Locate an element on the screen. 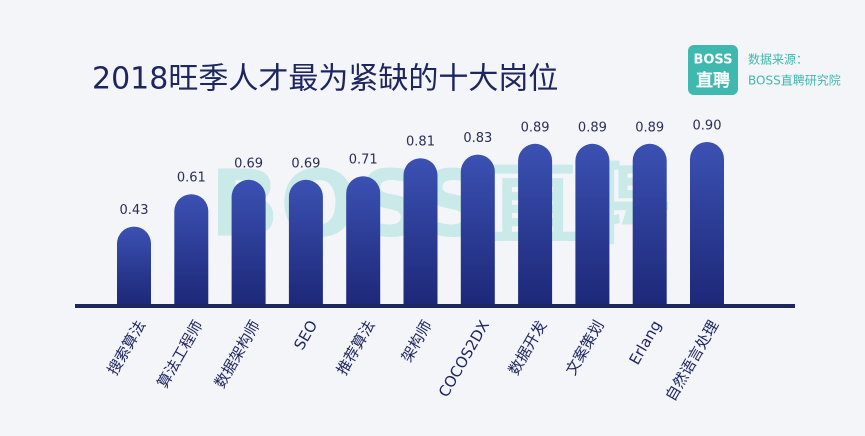  value-label: 0.90 is located at coordinates (707, 126).